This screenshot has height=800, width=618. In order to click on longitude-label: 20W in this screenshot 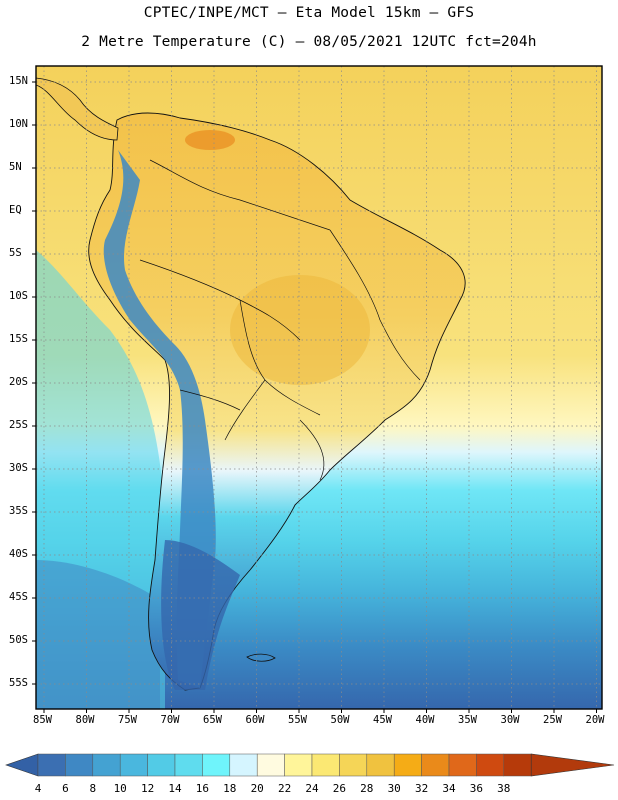, I will do `click(595, 720)`.